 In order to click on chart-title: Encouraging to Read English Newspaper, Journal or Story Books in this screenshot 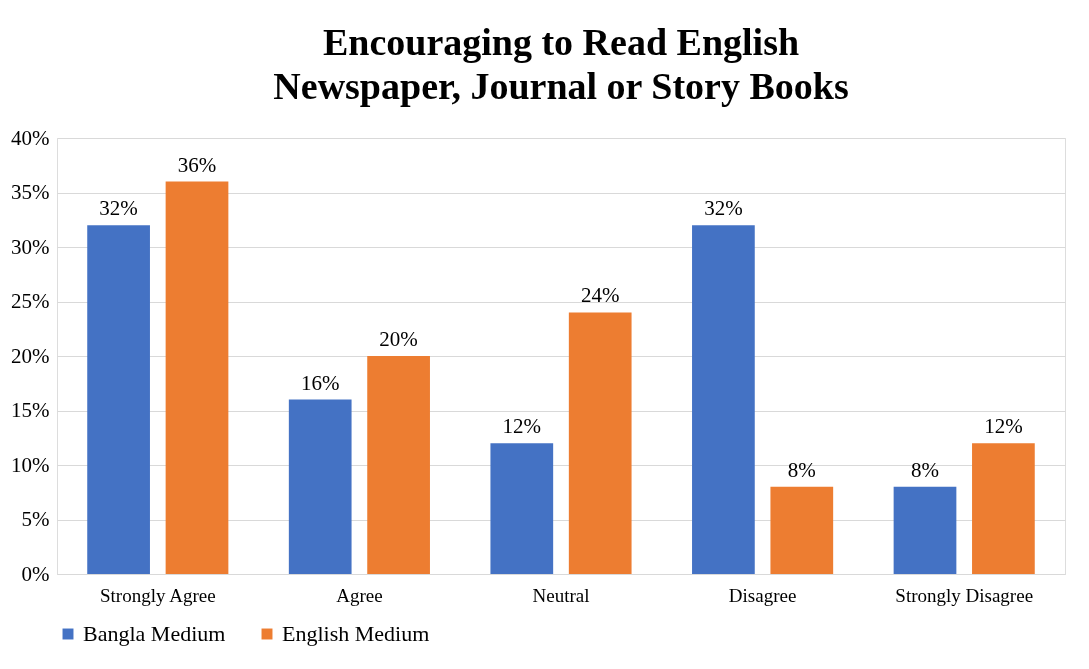, I will do `click(561, 64)`.